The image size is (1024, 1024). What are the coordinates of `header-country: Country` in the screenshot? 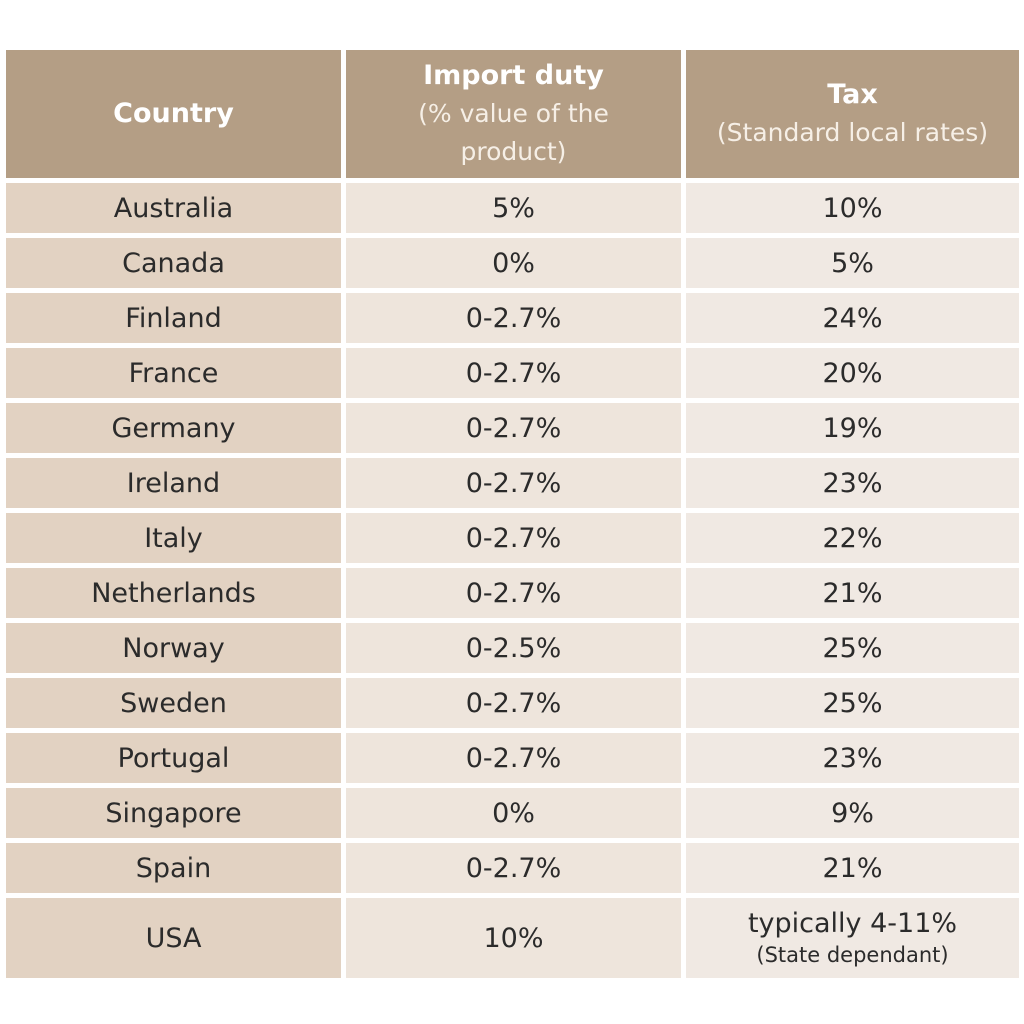 It's located at (173, 114).